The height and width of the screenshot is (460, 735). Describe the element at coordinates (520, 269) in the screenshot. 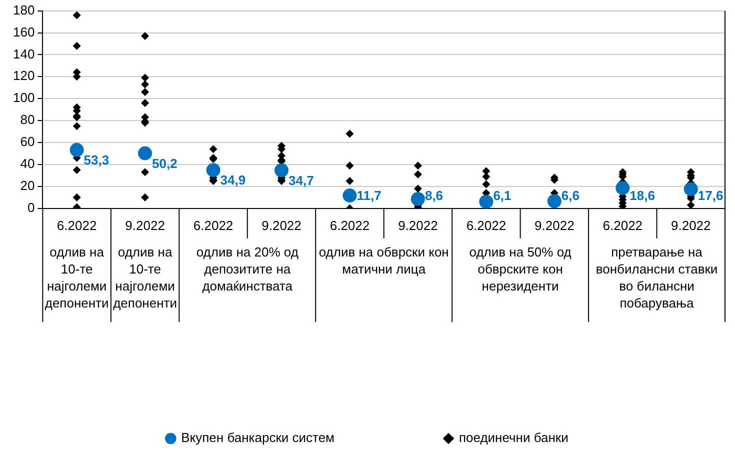

I see `text: одлив на 50% од обврските кон нерезиденти` at that location.